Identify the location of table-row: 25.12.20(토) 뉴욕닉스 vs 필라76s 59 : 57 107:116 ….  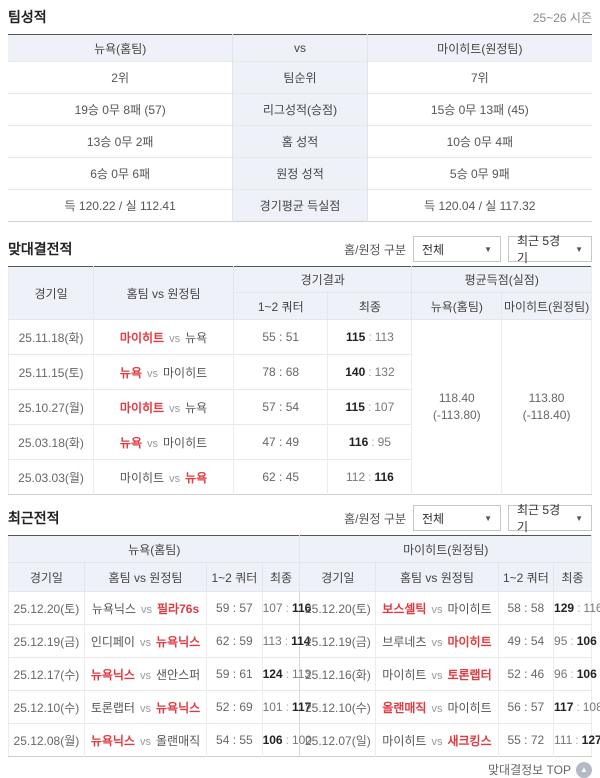
(304, 608).